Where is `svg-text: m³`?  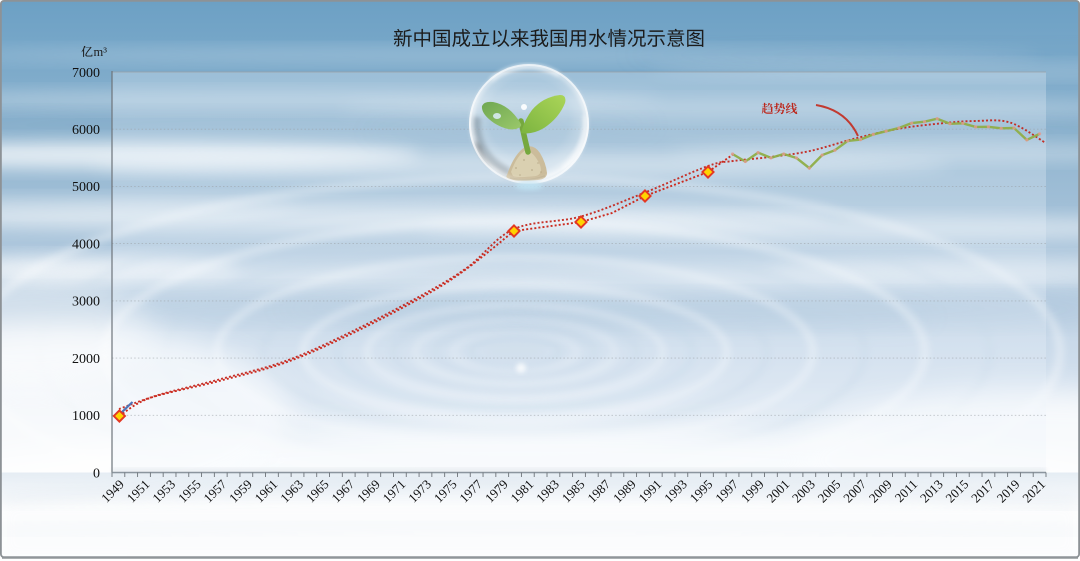 svg-text: m³ is located at coordinates (101, 52).